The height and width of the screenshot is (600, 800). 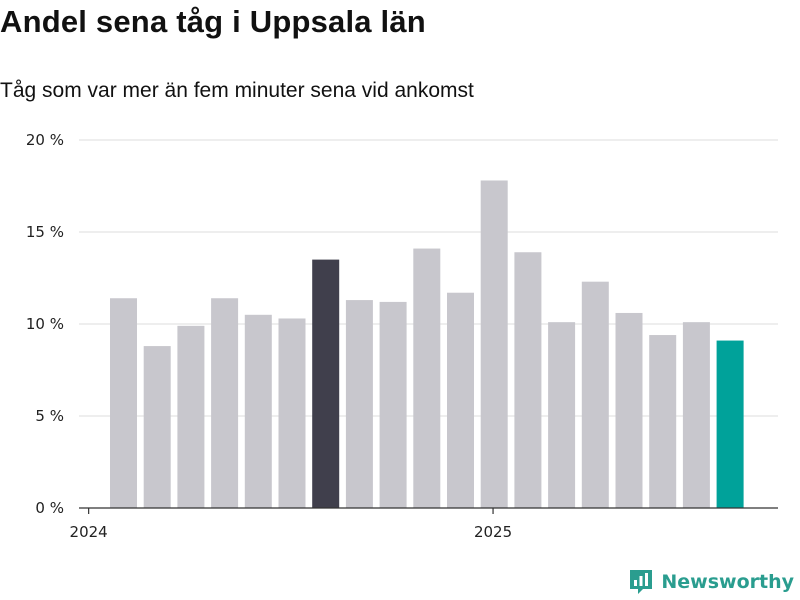 What do you see at coordinates (45, 232) in the screenshot?
I see `y-tick-label: 15 %` at bounding box center [45, 232].